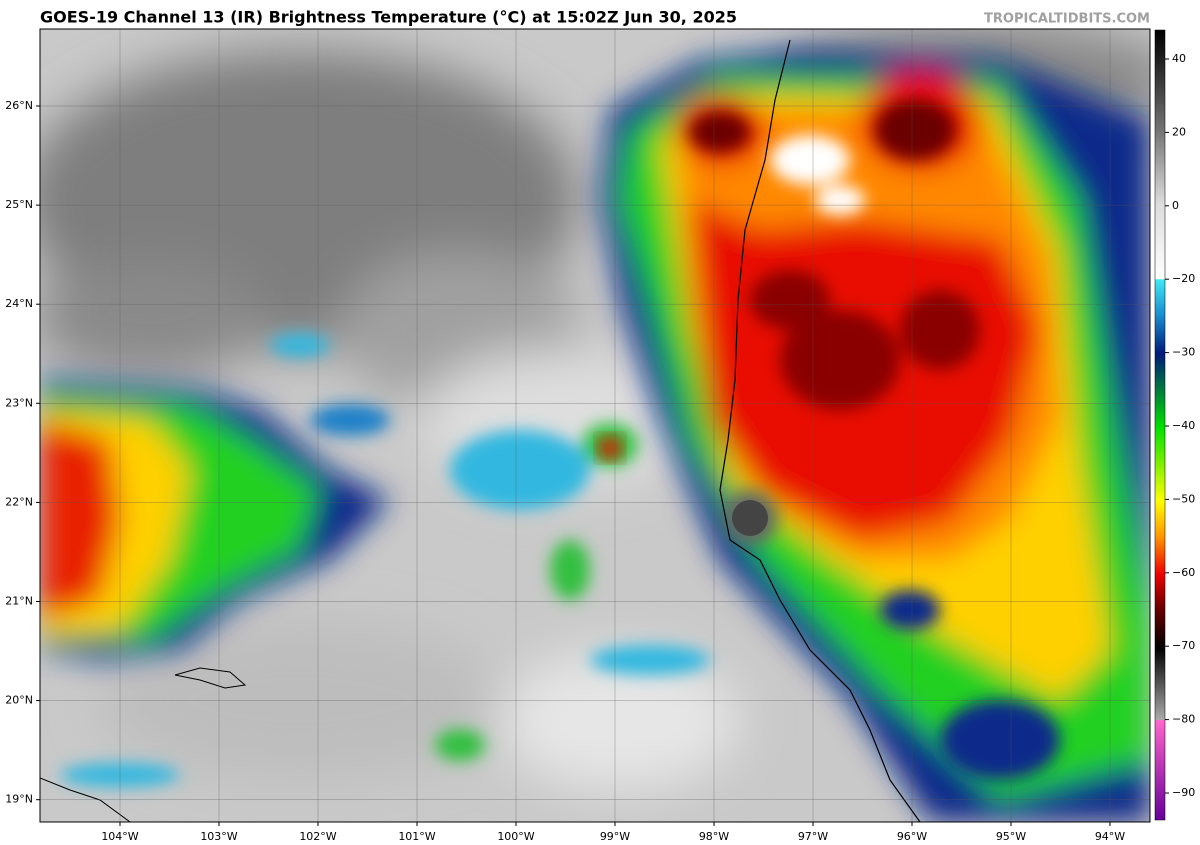 The image size is (1200, 845). What do you see at coordinates (1160, 425) in the screenshot?
I see `colorbar` at bounding box center [1160, 425].